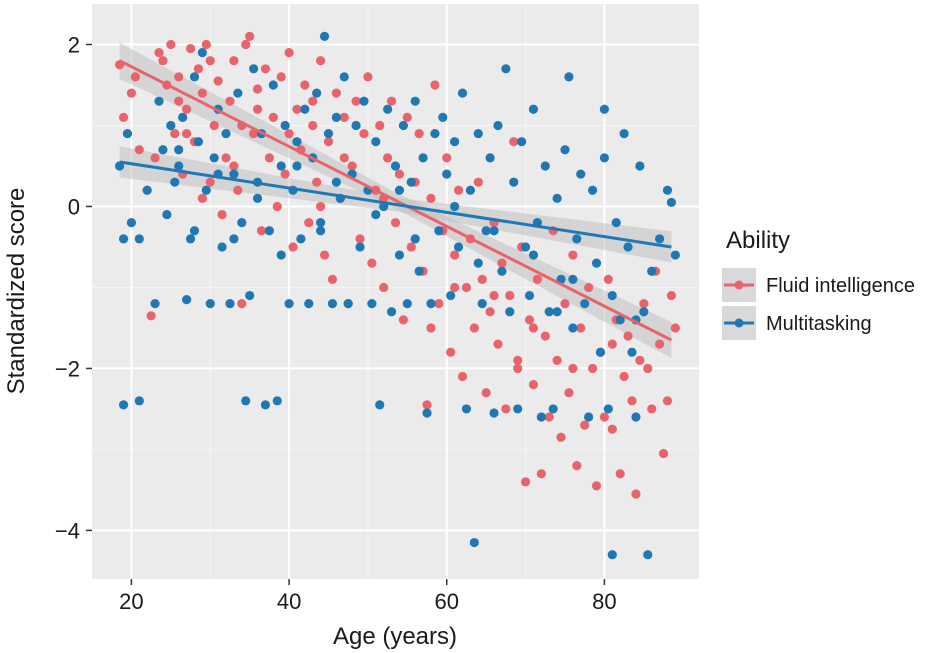 This screenshot has height=653, width=946. What do you see at coordinates (395, 636) in the screenshot?
I see `x-axis-title: Age (years)` at bounding box center [395, 636].